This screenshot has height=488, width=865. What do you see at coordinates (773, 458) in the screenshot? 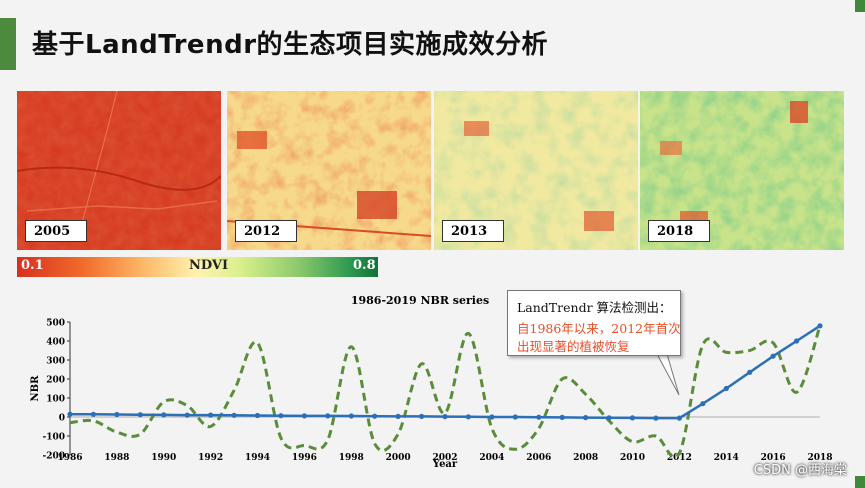
I see `x-tick-label: 2016` at bounding box center [773, 458].